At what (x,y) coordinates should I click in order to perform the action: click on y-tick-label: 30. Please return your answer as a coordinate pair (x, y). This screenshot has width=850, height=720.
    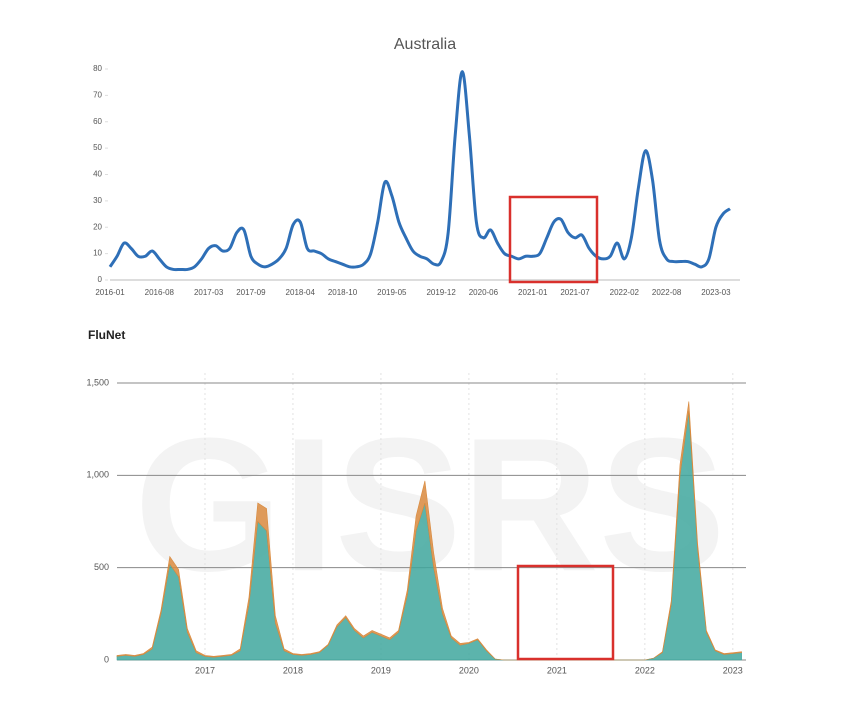
    Looking at the image, I should click on (97, 200).